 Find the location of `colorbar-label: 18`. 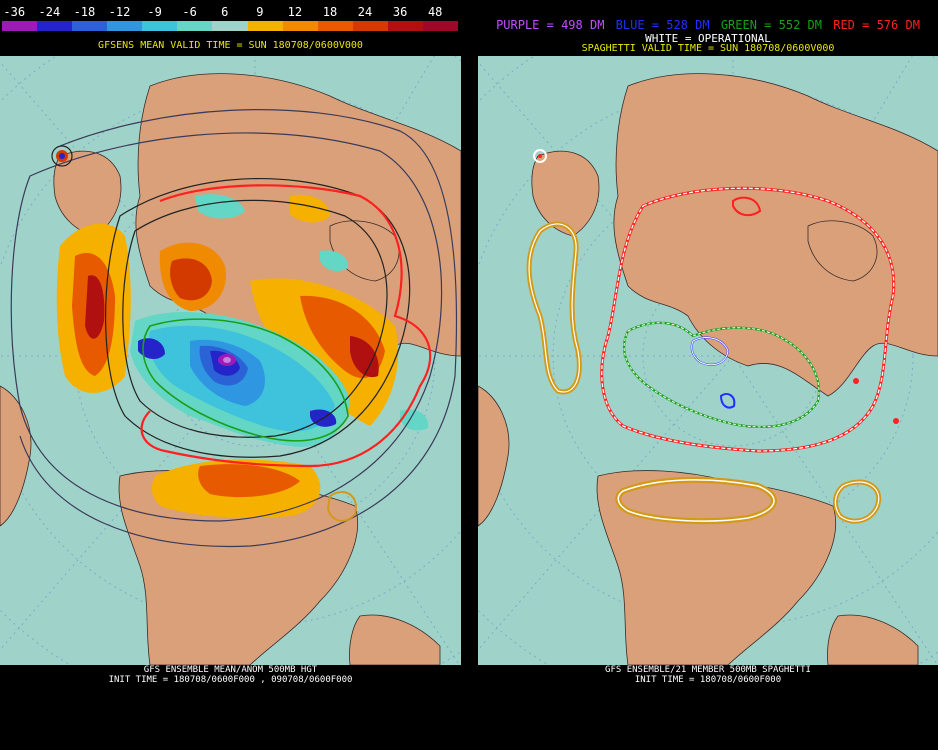

colorbar-label: 18 is located at coordinates (330, 12).